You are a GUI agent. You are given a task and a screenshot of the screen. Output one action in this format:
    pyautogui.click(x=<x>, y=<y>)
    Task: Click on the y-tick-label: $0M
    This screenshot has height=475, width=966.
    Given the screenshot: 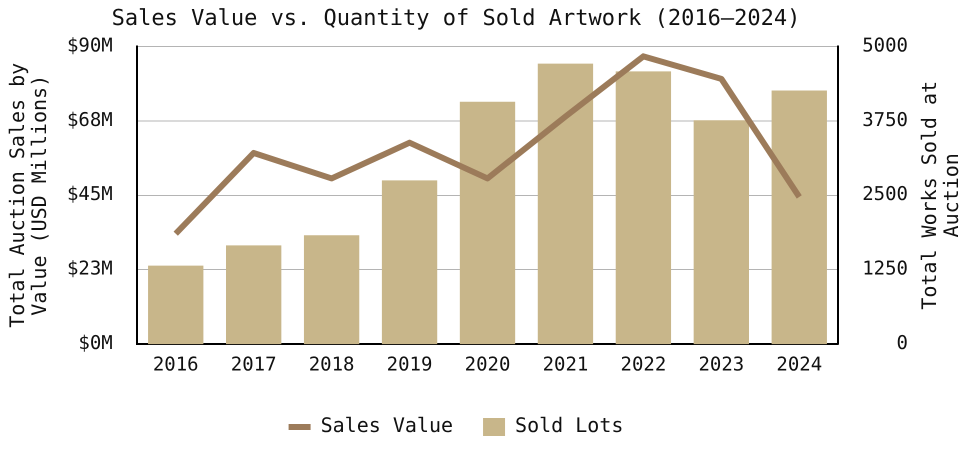 What is the action you would take?
    pyautogui.click(x=95, y=343)
    